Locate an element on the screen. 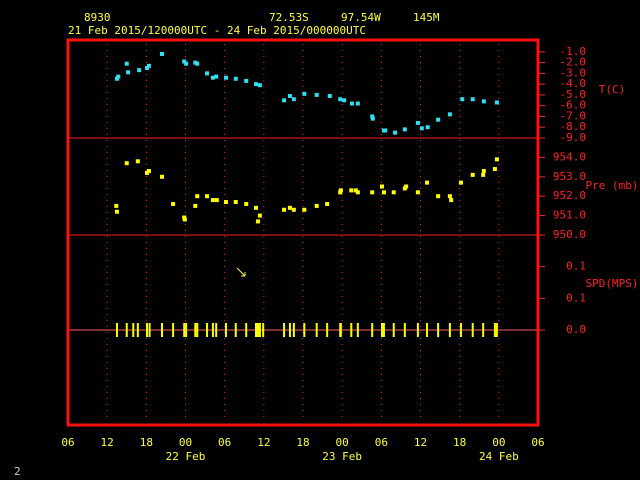  y-tick-label: 954.0 is located at coordinates (569, 156).